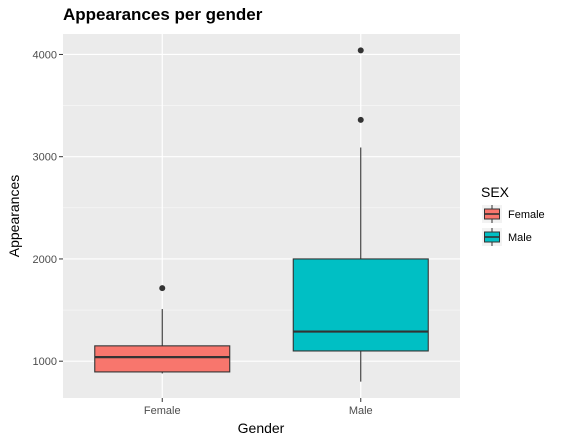  I want to click on y-tick-label: 1000, so click(45, 362).